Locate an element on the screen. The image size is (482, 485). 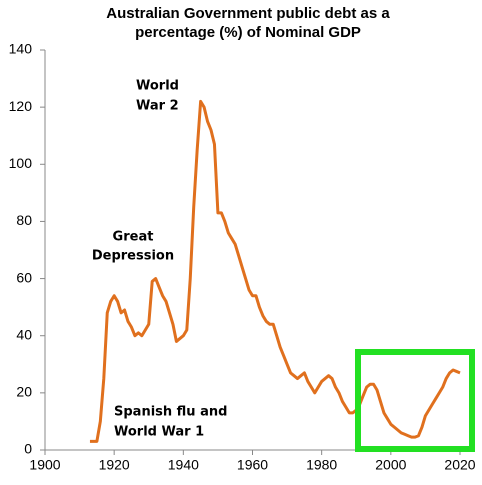
y-tick-label: 140 is located at coordinates (21, 49).